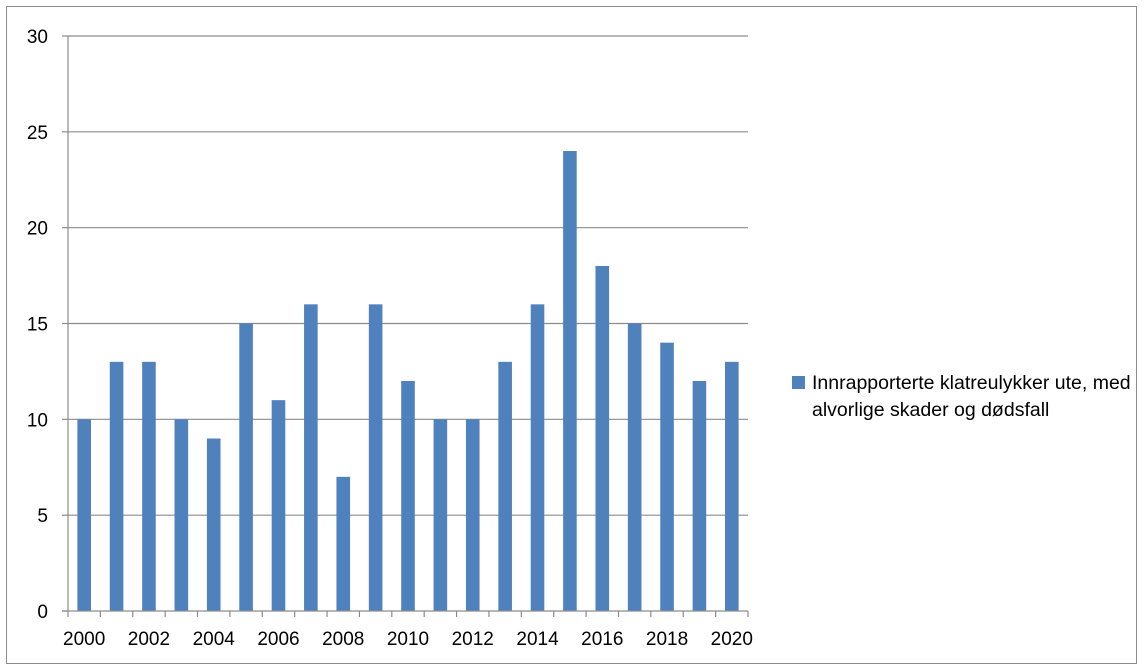 The height and width of the screenshot is (672, 1145). Describe the element at coordinates (602, 639) in the screenshot. I see `x-tick-label: 2016` at that location.